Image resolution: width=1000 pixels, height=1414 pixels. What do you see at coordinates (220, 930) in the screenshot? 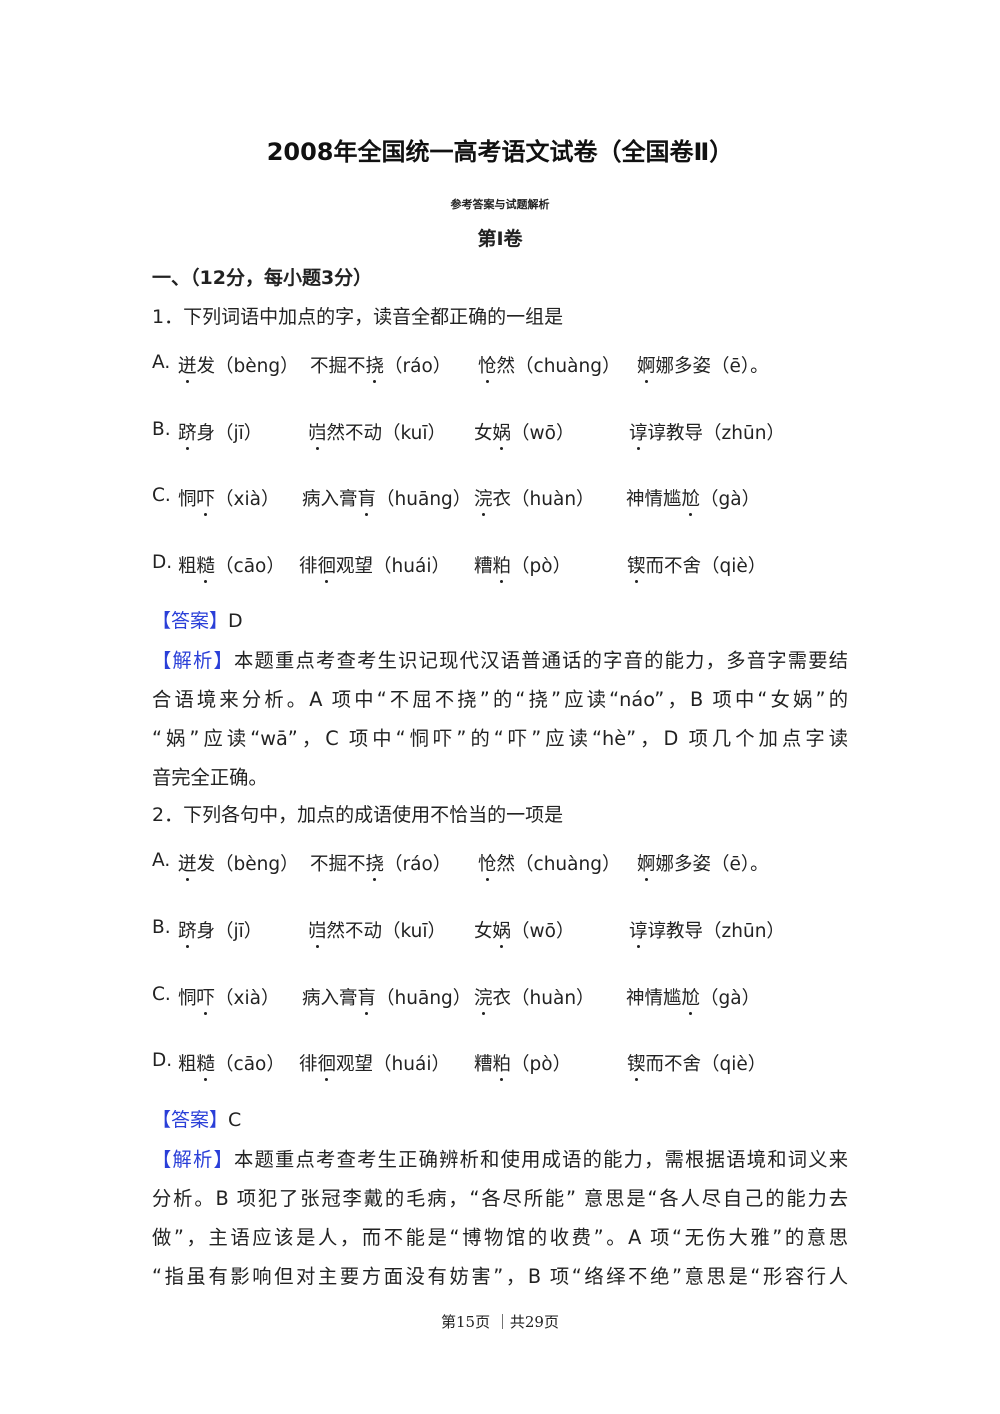
I see `option-word: 跻身（jī）` at bounding box center [220, 930].